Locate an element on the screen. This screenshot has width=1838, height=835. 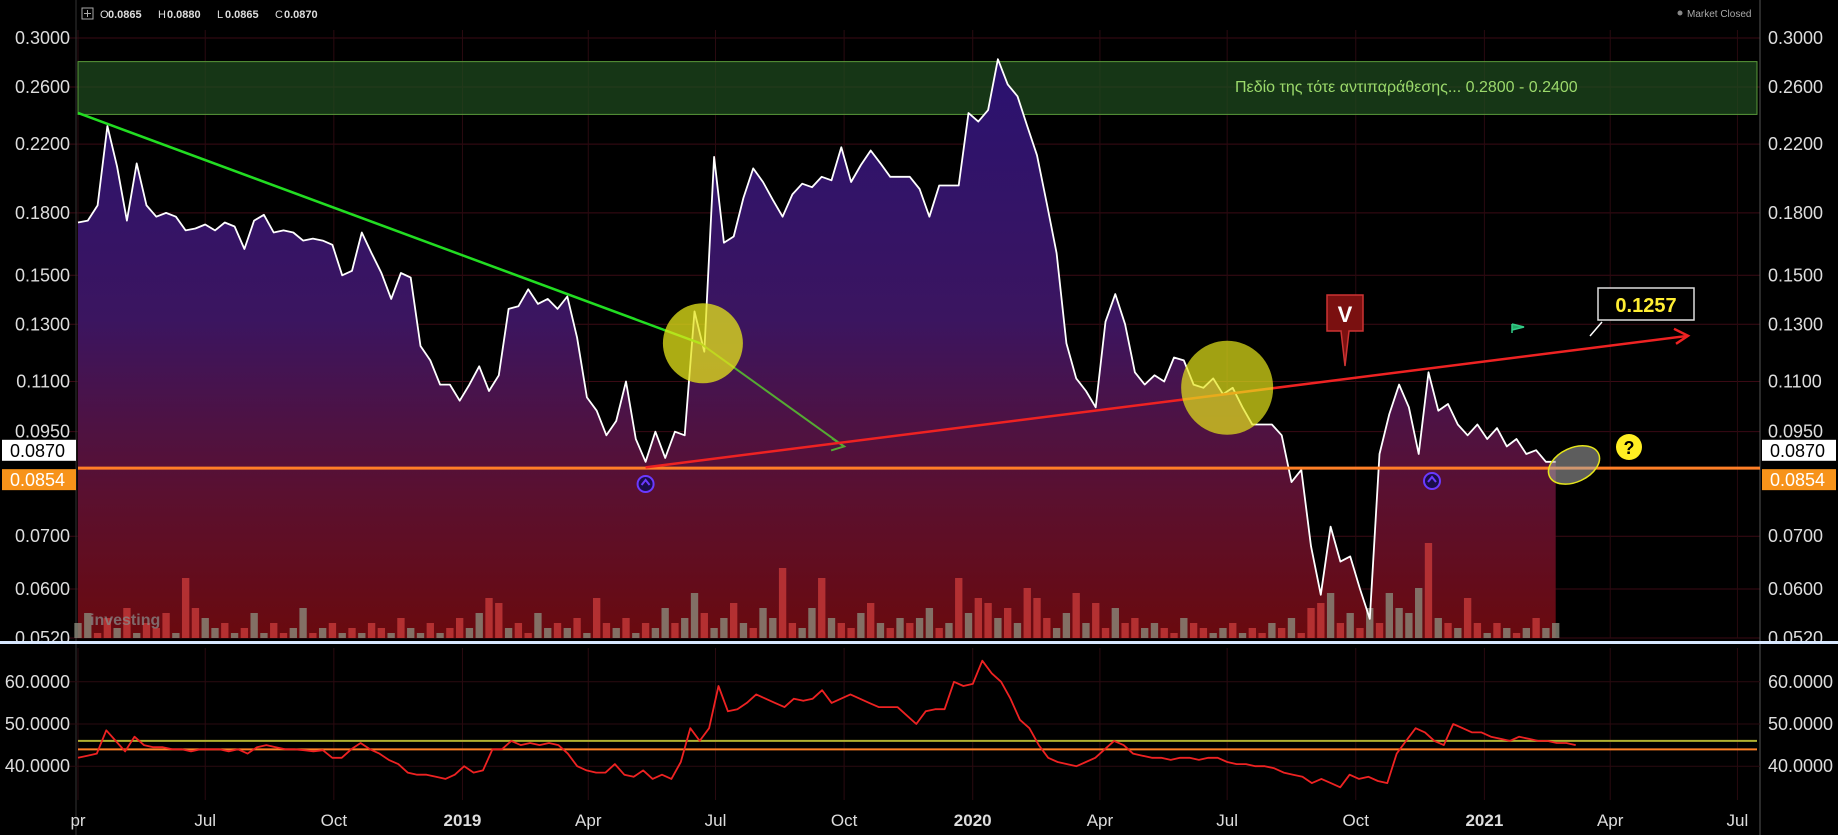
ohlc-high-value: 0.0880 is located at coordinates (184, 15).